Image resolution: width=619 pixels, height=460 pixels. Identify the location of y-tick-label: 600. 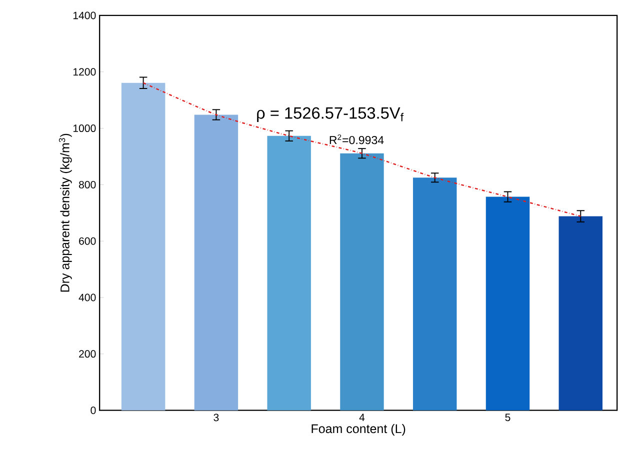
(87, 242).